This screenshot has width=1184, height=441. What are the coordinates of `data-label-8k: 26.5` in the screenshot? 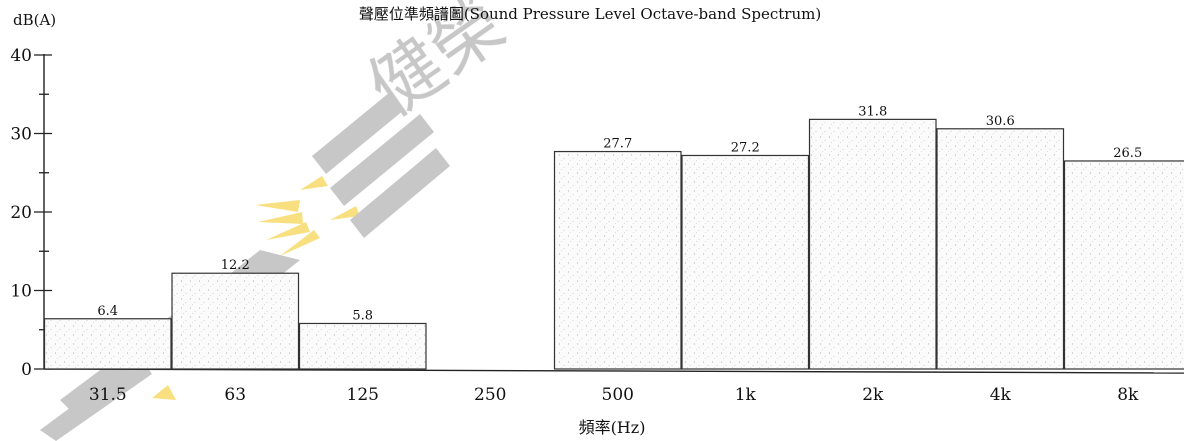 It's located at (1127, 153).